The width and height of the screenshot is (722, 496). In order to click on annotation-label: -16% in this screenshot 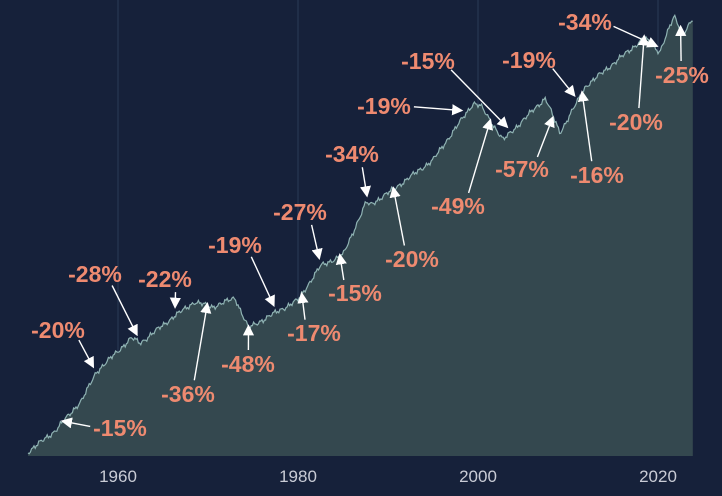, I will do `click(597, 175)`.